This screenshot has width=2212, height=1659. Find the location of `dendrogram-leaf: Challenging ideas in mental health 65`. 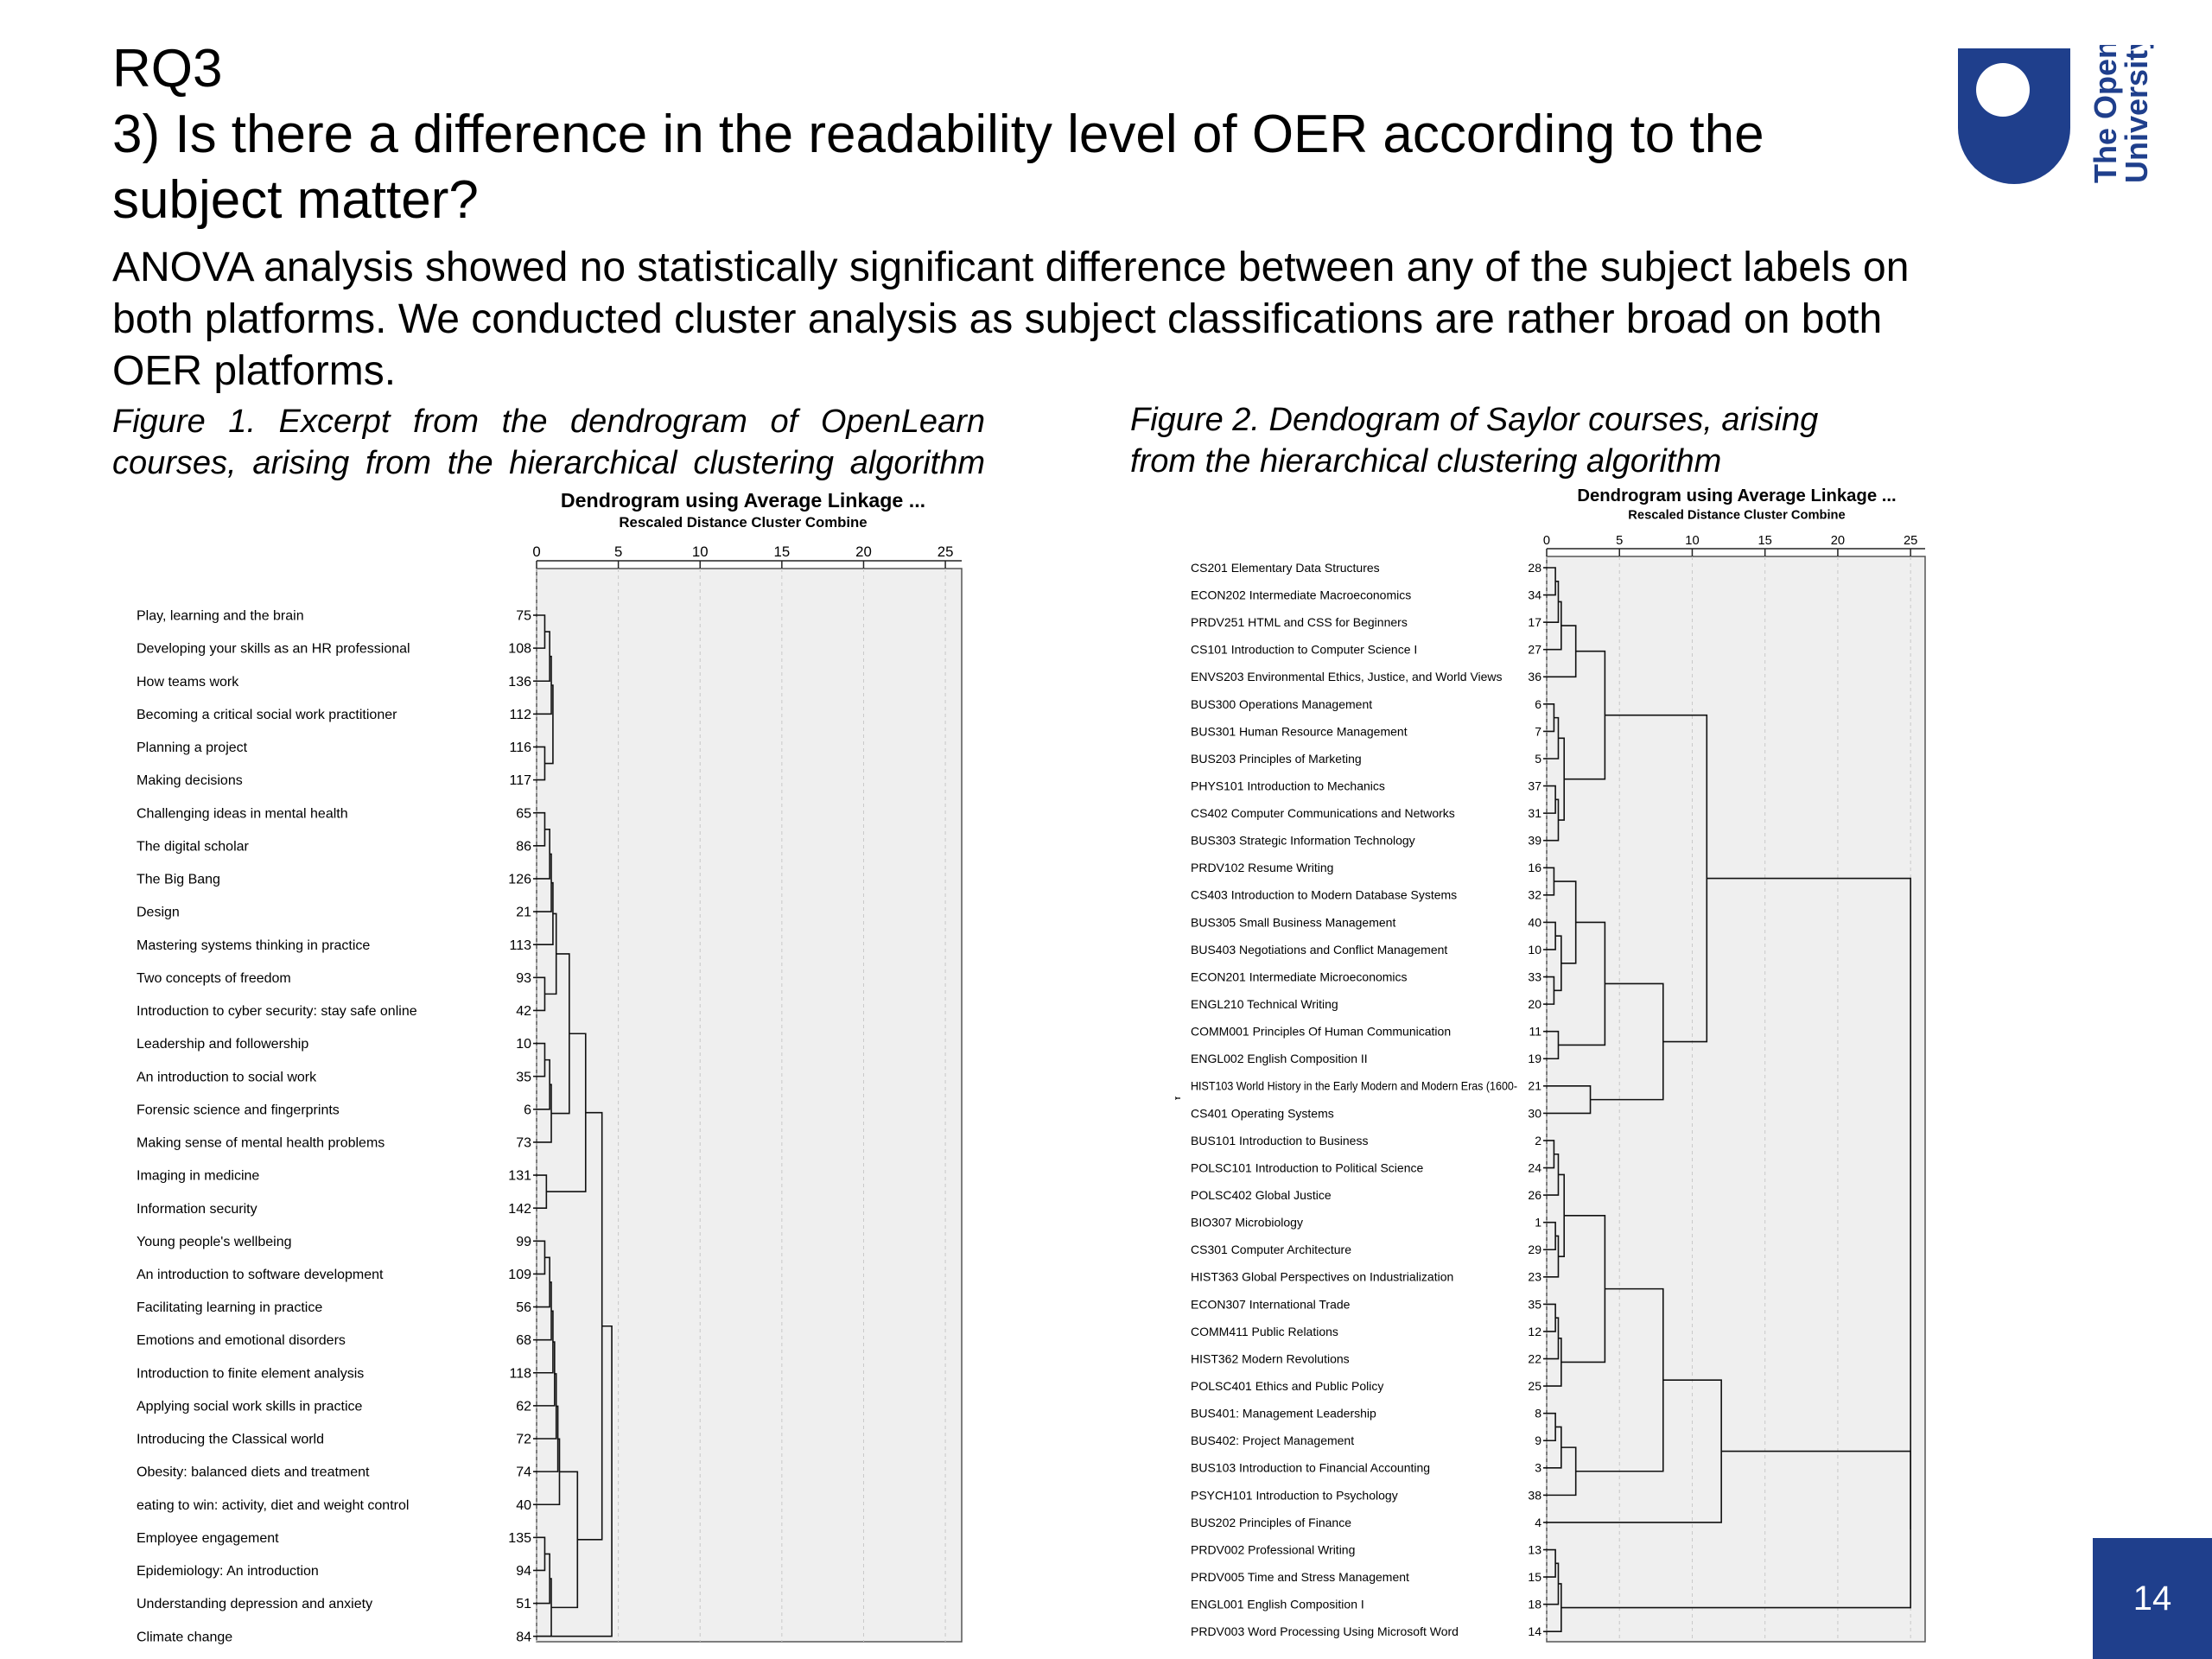

dendrogram-leaf: Challenging ideas in mental health 65 is located at coordinates (337, 813).